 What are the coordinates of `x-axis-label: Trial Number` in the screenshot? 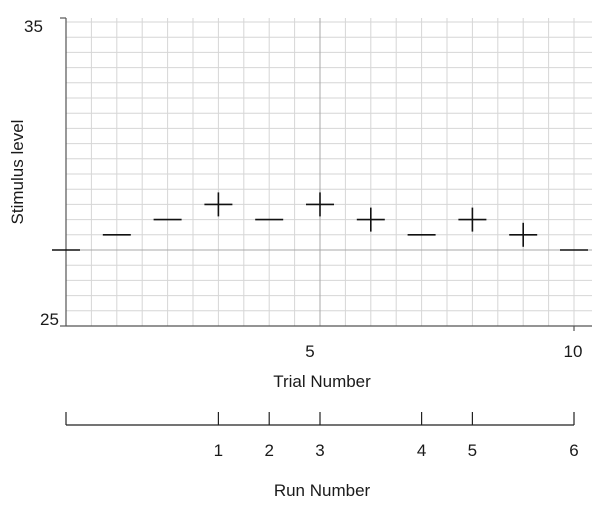 It's located at (322, 381).